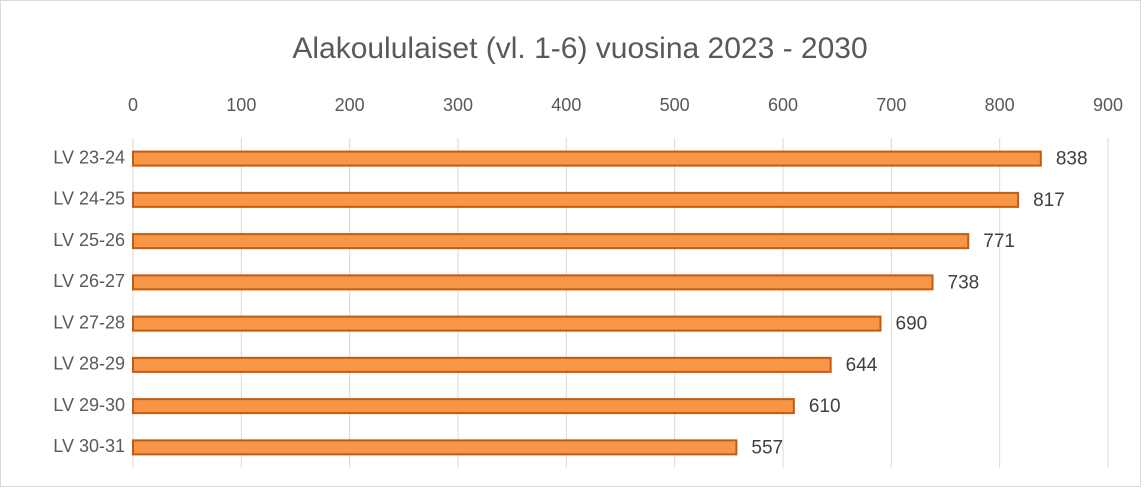  I want to click on x-tick-label: 100, so click(241, 105).